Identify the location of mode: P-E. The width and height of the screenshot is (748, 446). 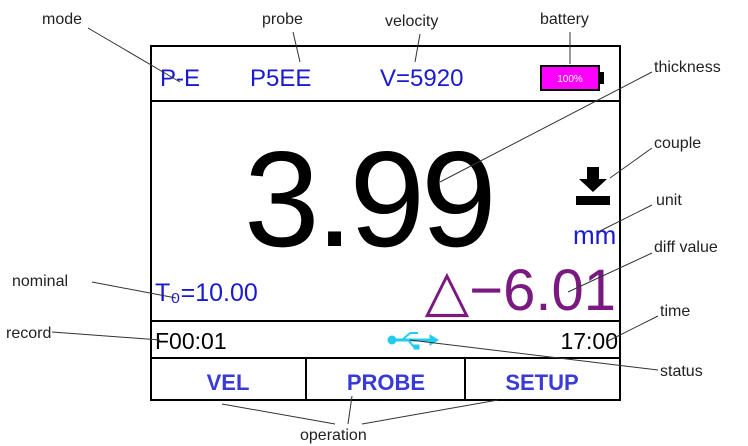
(180, 78).